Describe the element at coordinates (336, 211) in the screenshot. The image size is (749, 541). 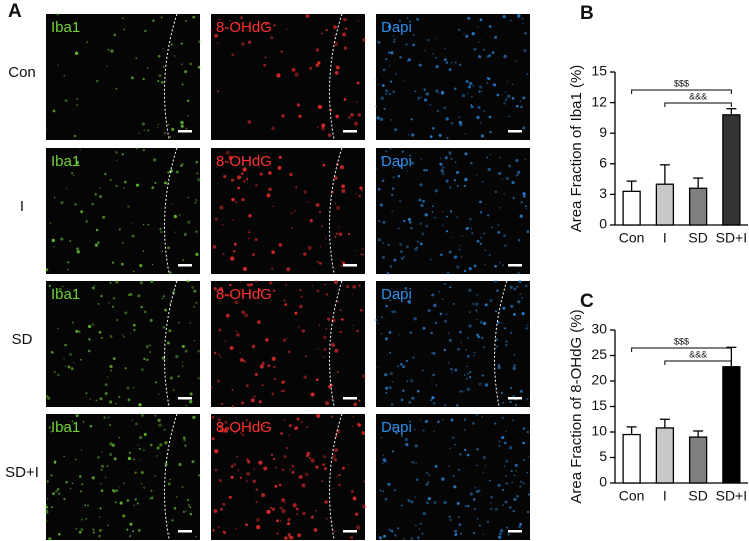
I see `tissue-border` at that location.